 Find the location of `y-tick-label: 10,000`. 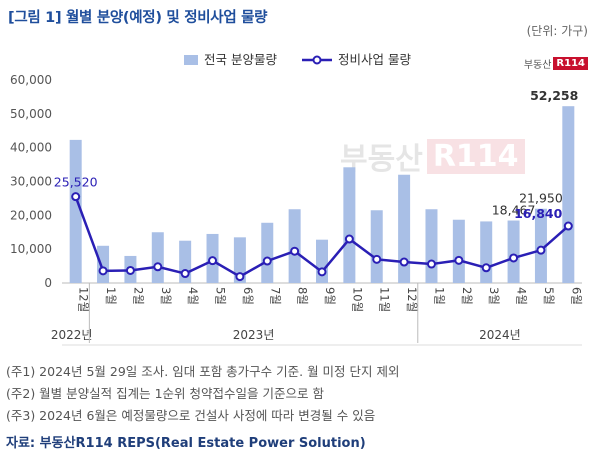

y-tick-label: 10,000 is located at coordinates (31, 249).